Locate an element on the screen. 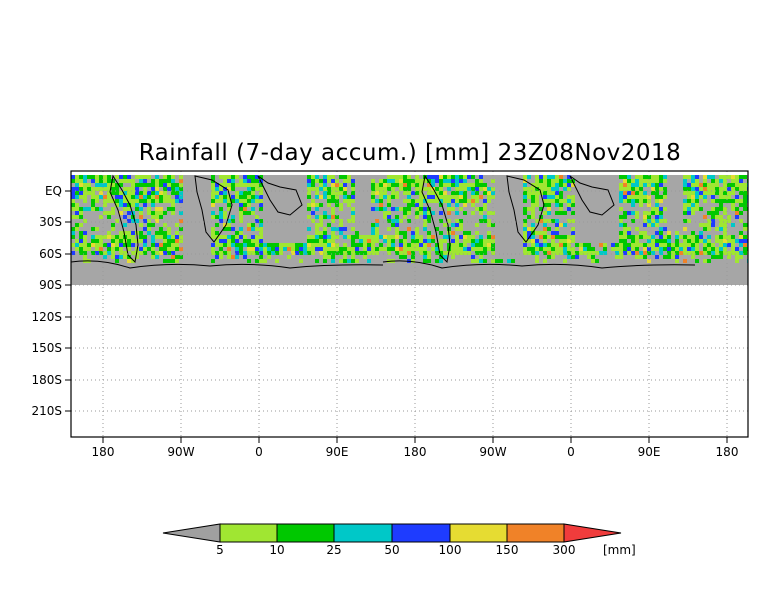 The width and height of the screenshot is (784, 612). y-tick-label: EQ is located at coordinates (53, 191).